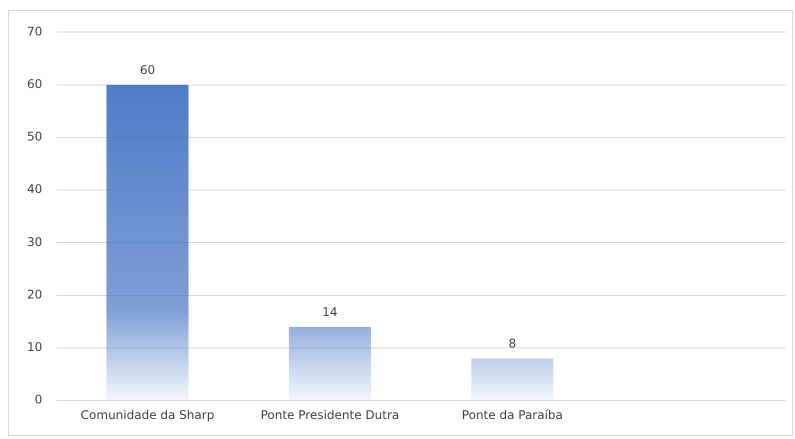 The image size is (795, 439). Describe the element at coordinates (512, 343) in the screenshot. I see `data-label: 8` at that location.